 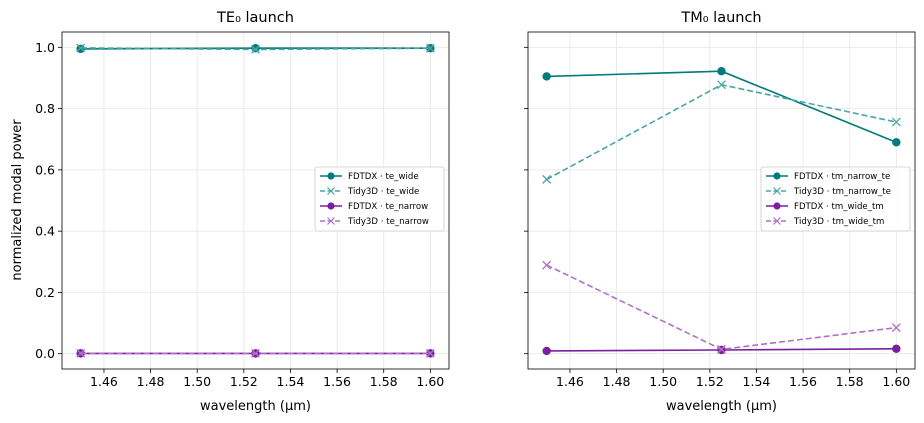 I want to click on series-tidy3d-tm-narrow-te, so click(x=721, y=132).